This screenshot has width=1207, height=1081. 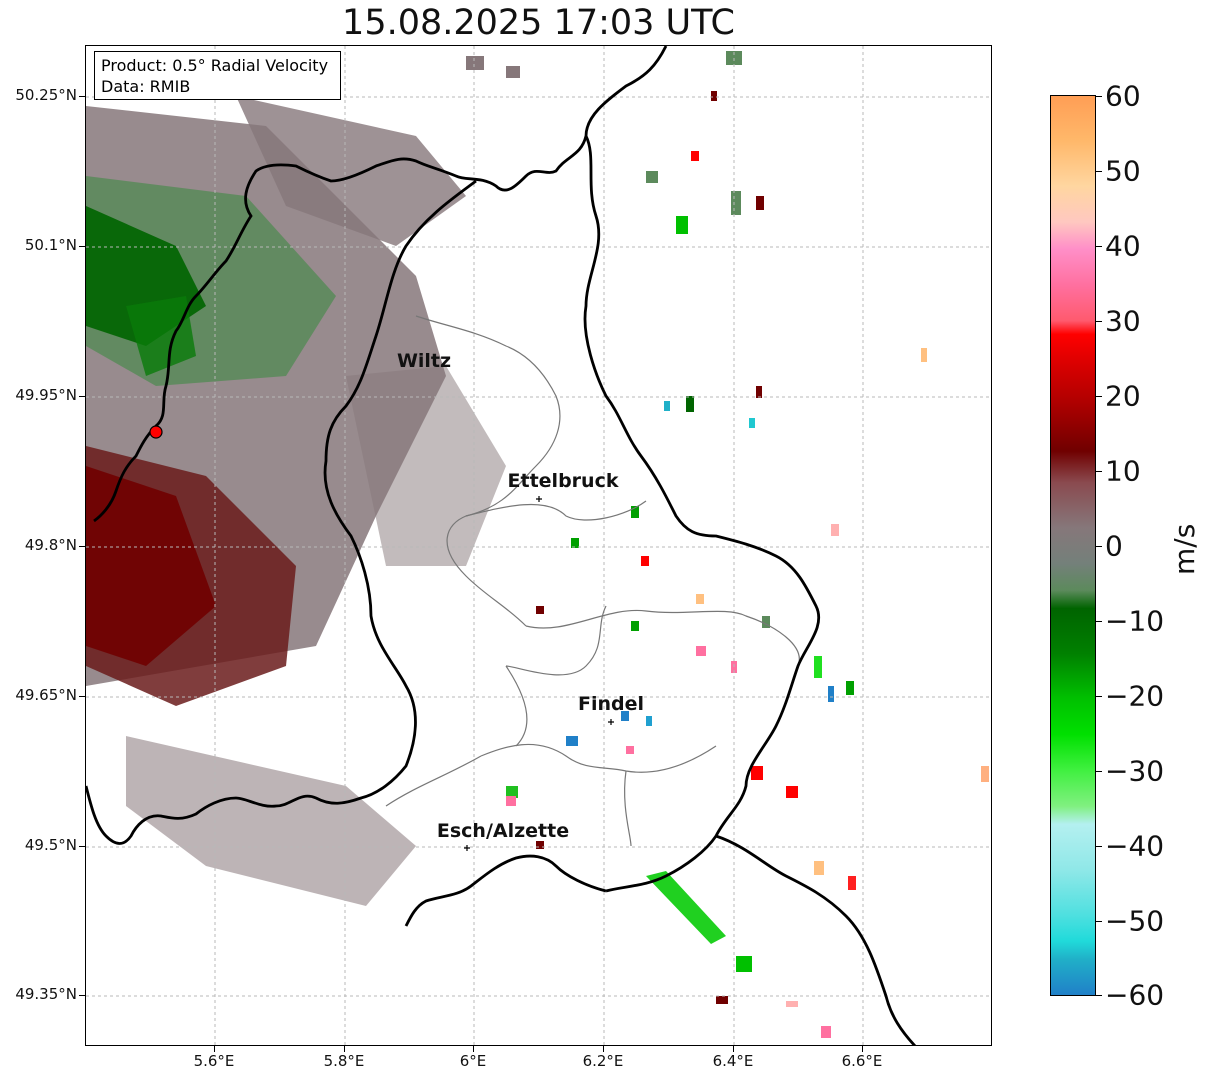 I want to click on colorbar-tick-label: 50, so click(x=1123, y=171).